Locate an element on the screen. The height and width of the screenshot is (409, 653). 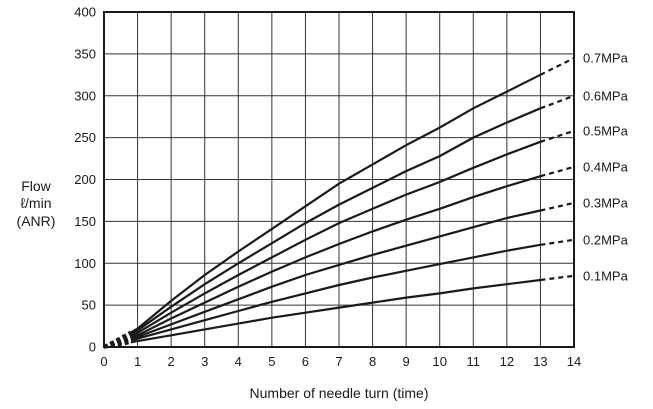
series-label: 0.1MPa is located at coordinates (606, 275).